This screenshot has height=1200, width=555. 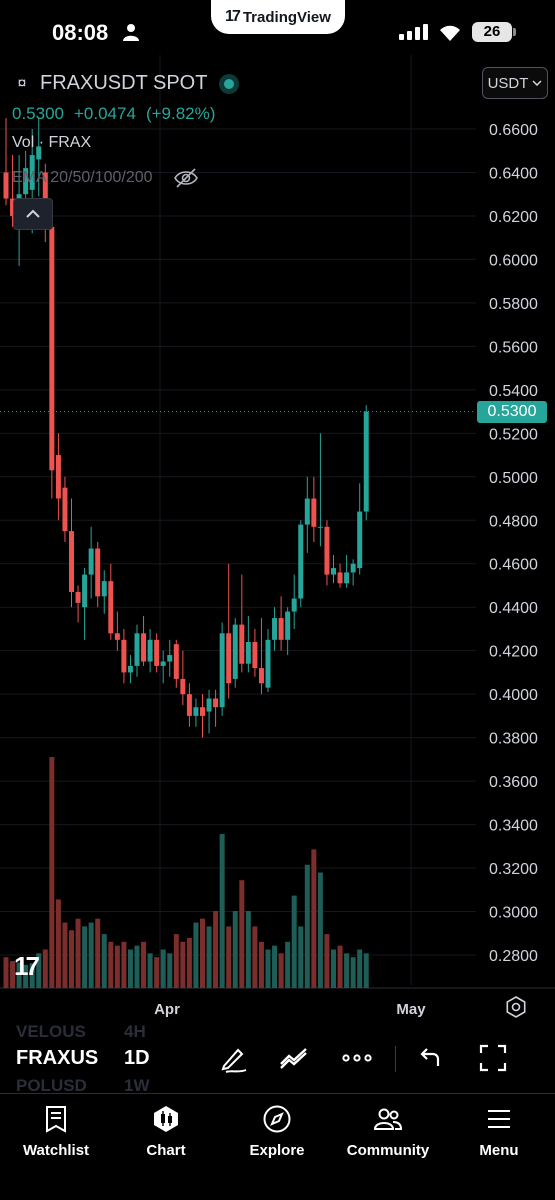 I want to click on nav-label-chart: Chart, so click(x=166, y=1150).